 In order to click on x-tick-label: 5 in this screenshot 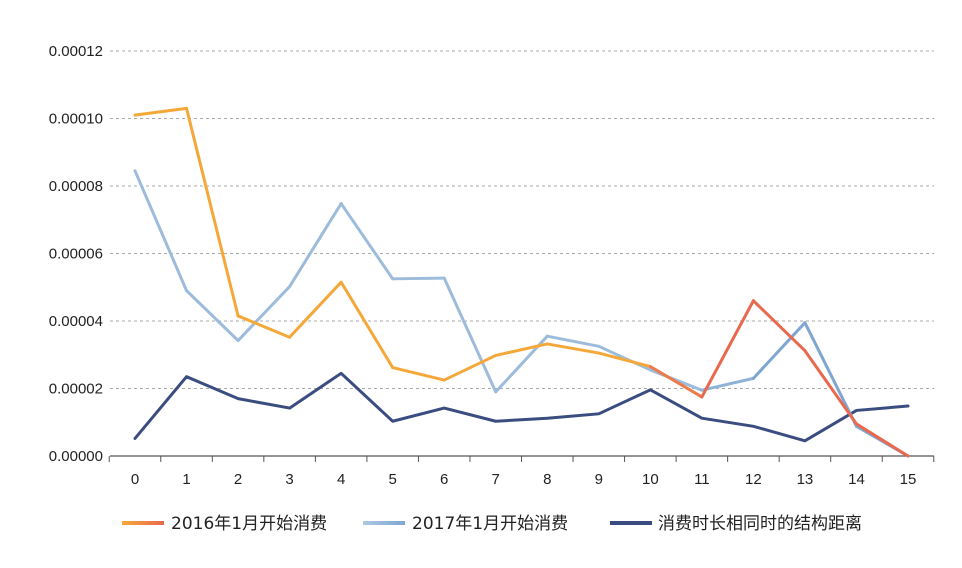, I will do `click(392, 479)`.